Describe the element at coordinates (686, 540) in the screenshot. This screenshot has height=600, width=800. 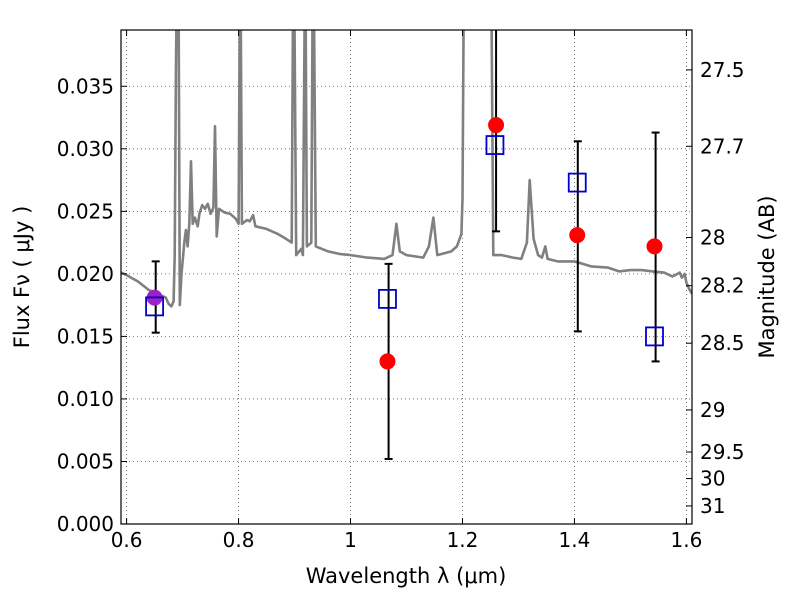
I see `x-tick-label: 1.6` at that location.